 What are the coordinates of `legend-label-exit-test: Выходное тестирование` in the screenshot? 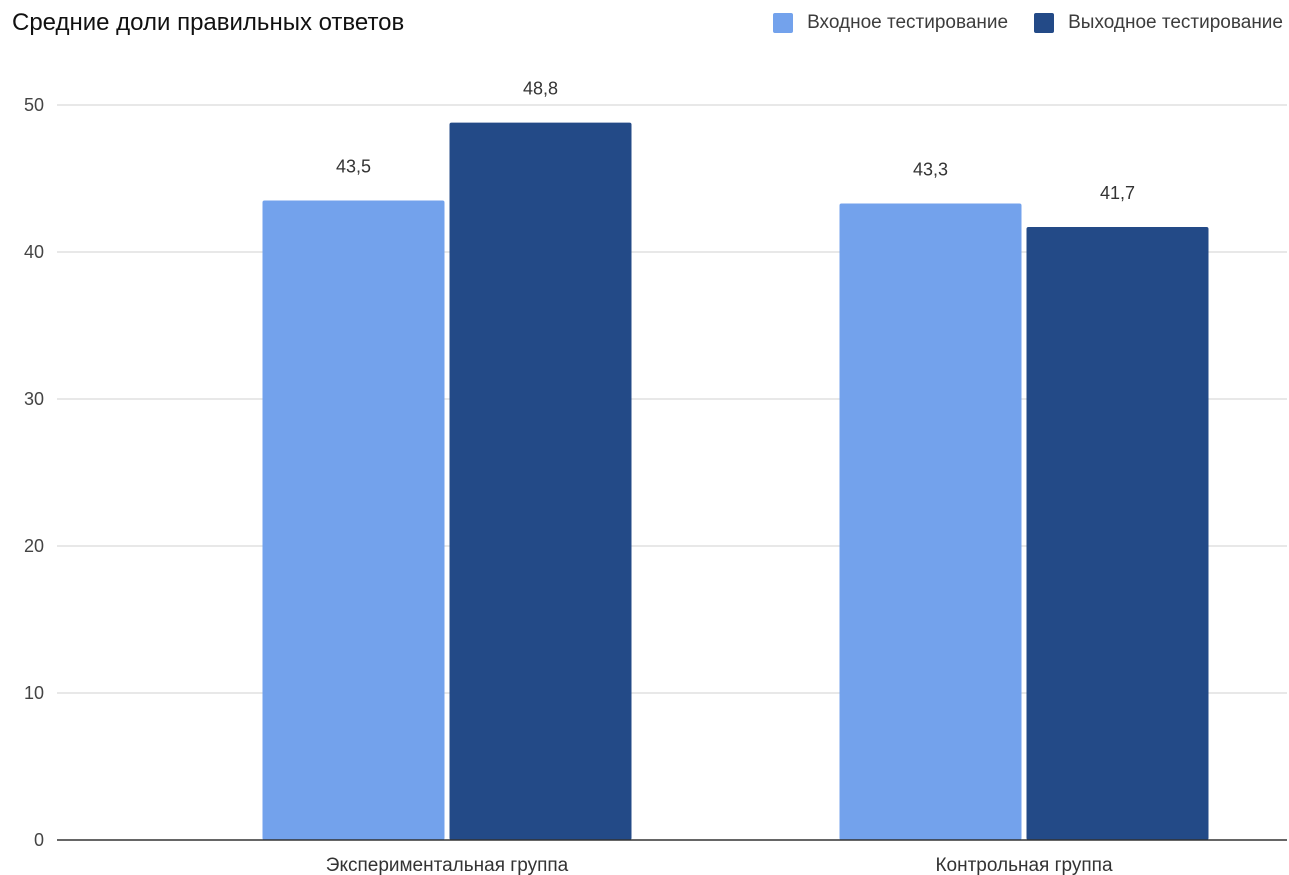 It's located at (1175, 22).